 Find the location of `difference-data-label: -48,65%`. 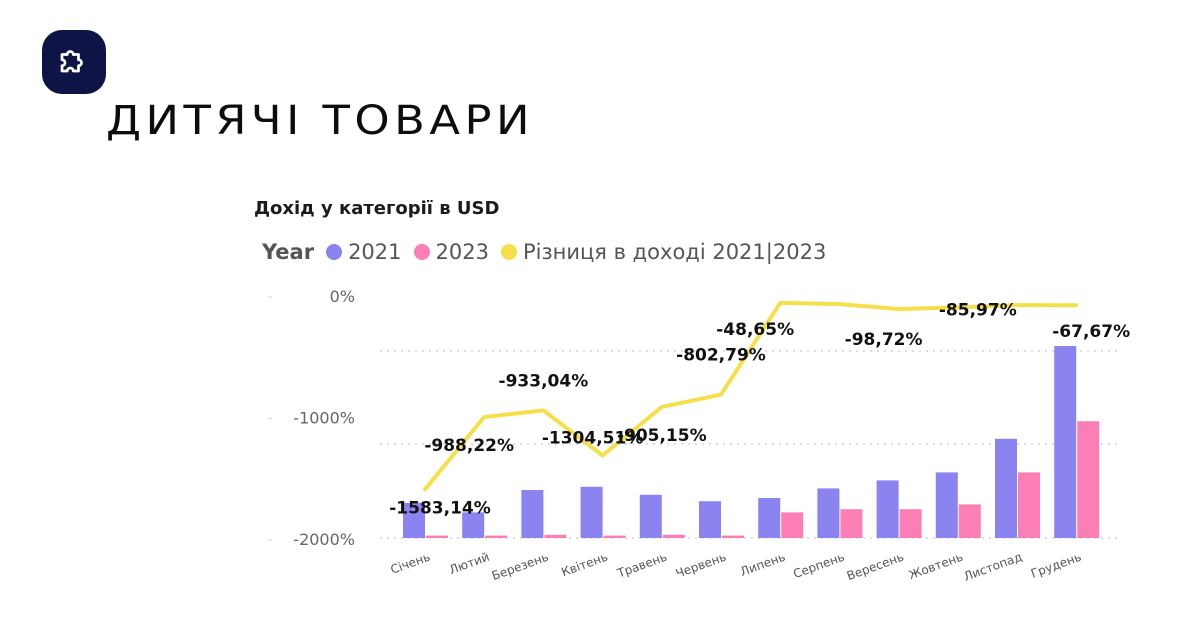

difference-data-label: -48,65% is located at coordinates (755, 330).